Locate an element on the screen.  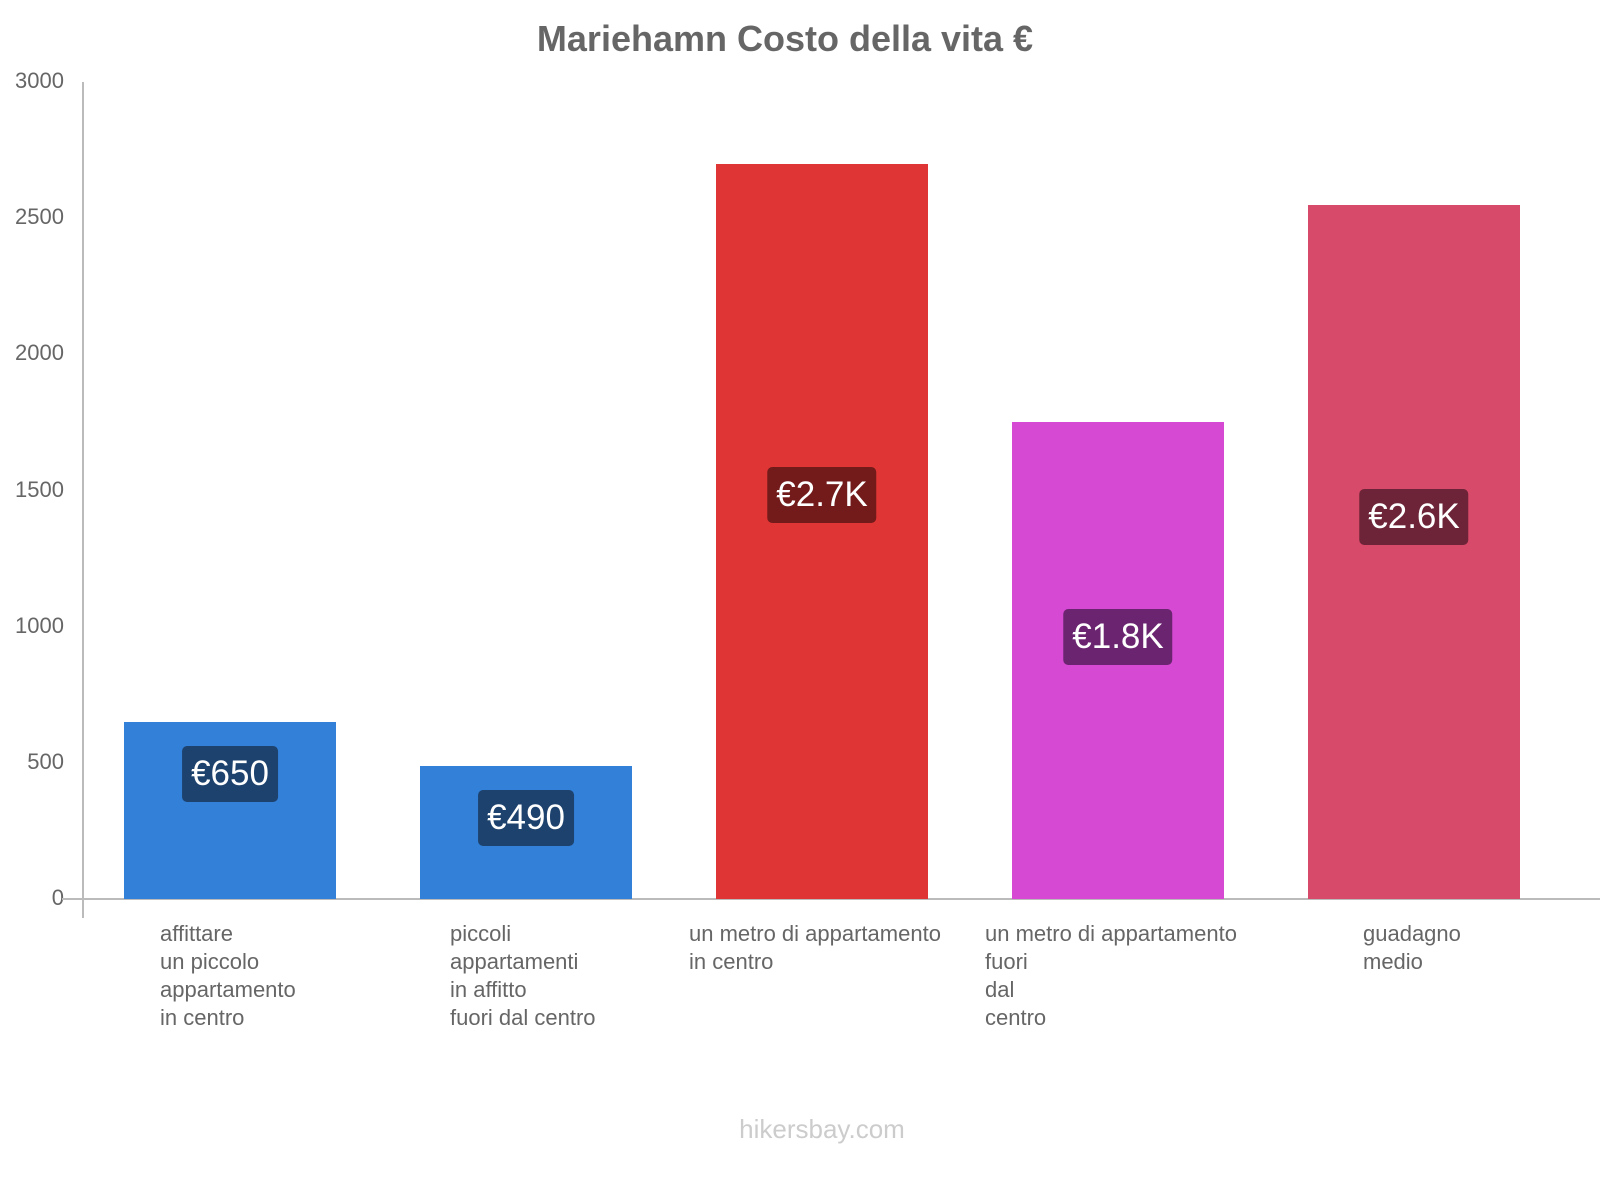
y-tick-label: 2500 is located at coordinates (39, 217).